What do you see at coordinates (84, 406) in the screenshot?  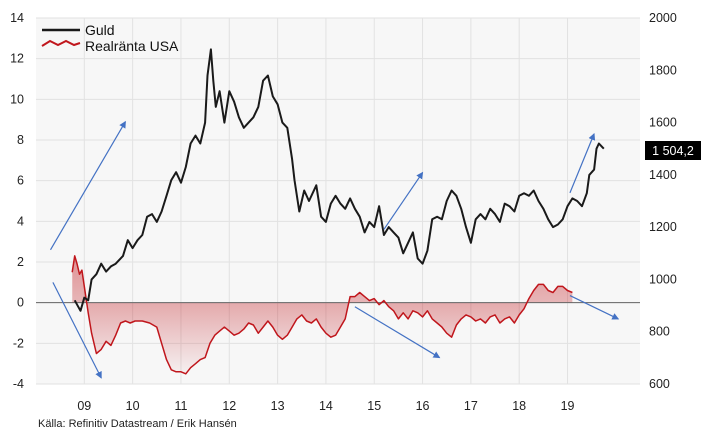 I see `x-tick-label: 09` at bounding box center [84, 406].